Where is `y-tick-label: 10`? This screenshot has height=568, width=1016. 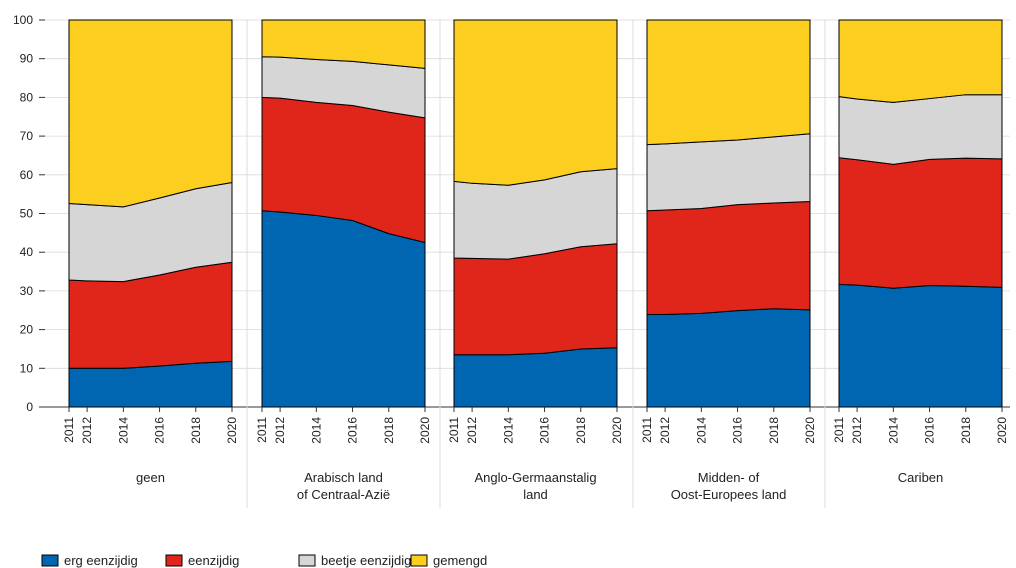
y-tick-label: 10 is located at coordinates (27, 368).